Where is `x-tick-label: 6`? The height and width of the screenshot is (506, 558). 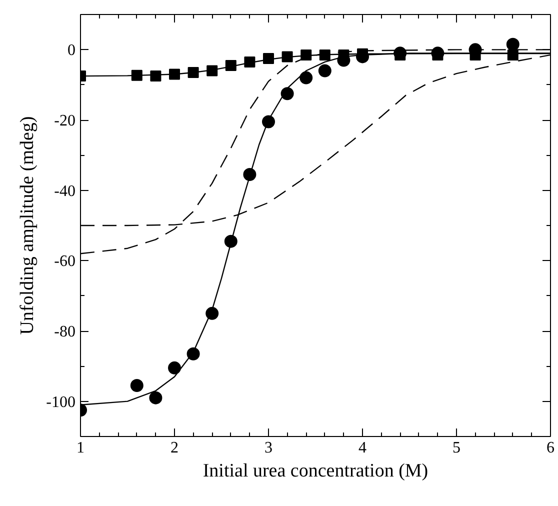
x-tick-label: 6 is located at coordinates (550, 448).